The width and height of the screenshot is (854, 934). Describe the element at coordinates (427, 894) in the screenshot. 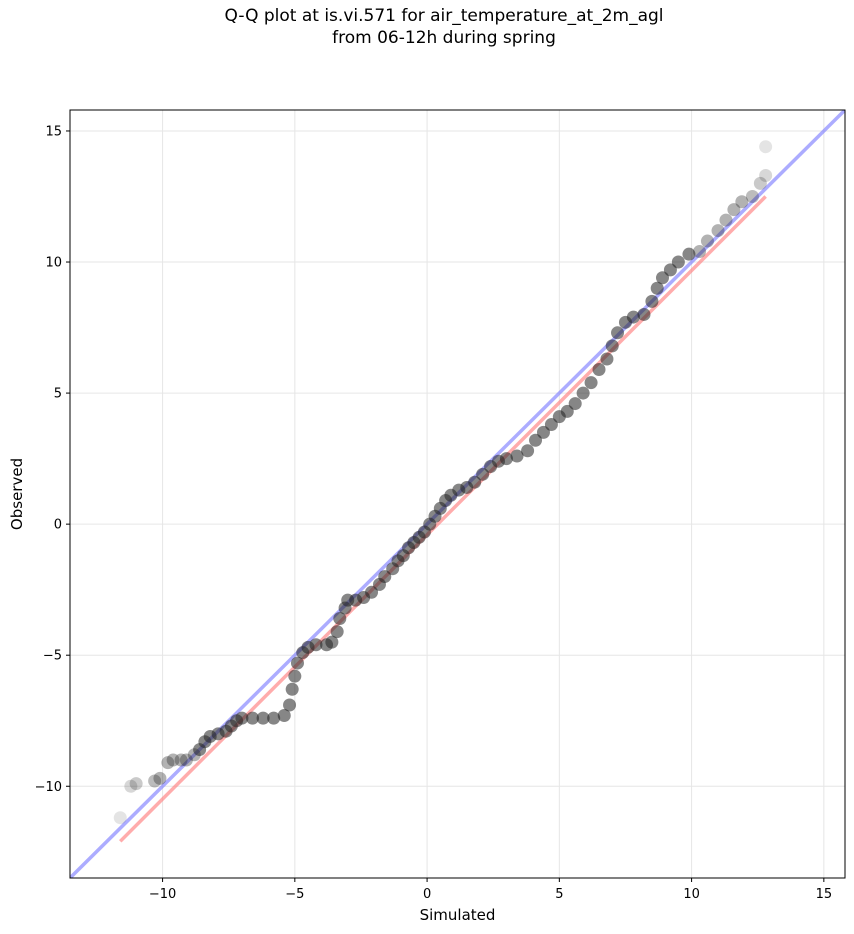

I see `x-tick-label: 0` at that location.